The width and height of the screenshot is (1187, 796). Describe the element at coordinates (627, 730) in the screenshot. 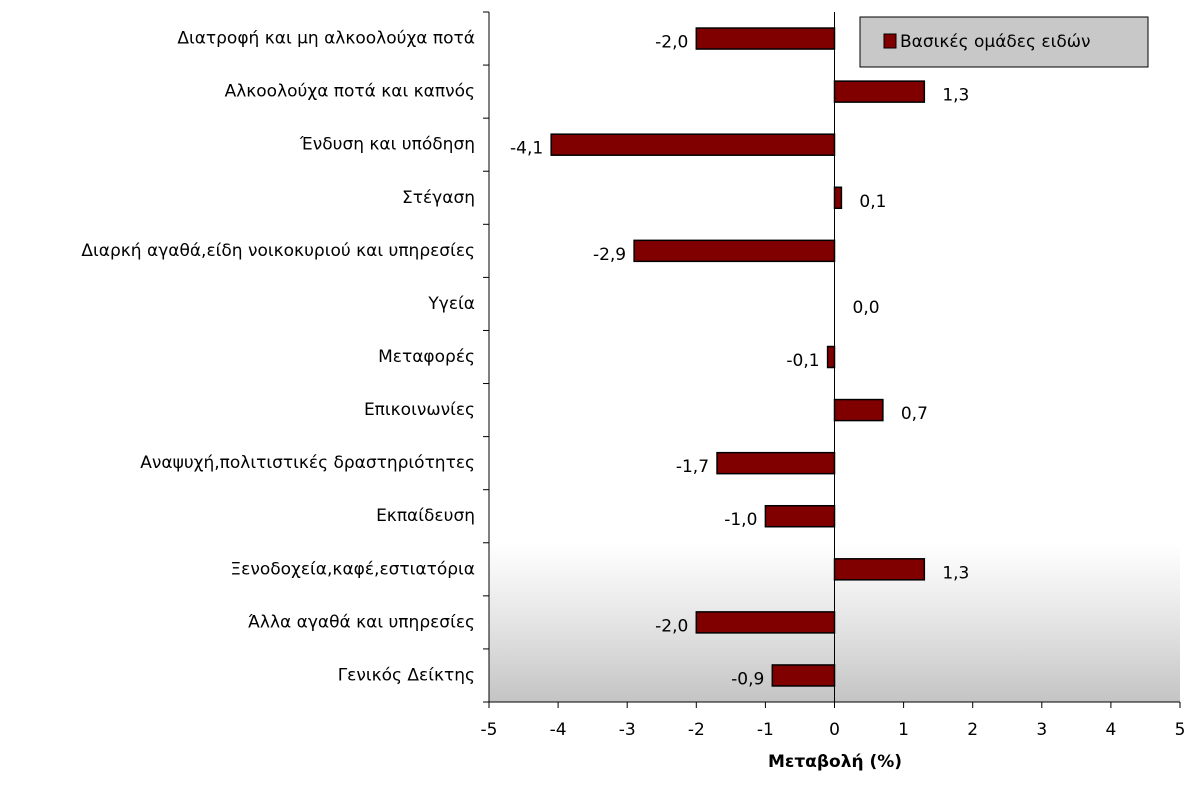

I see `x-tick-label: -3` at that location.